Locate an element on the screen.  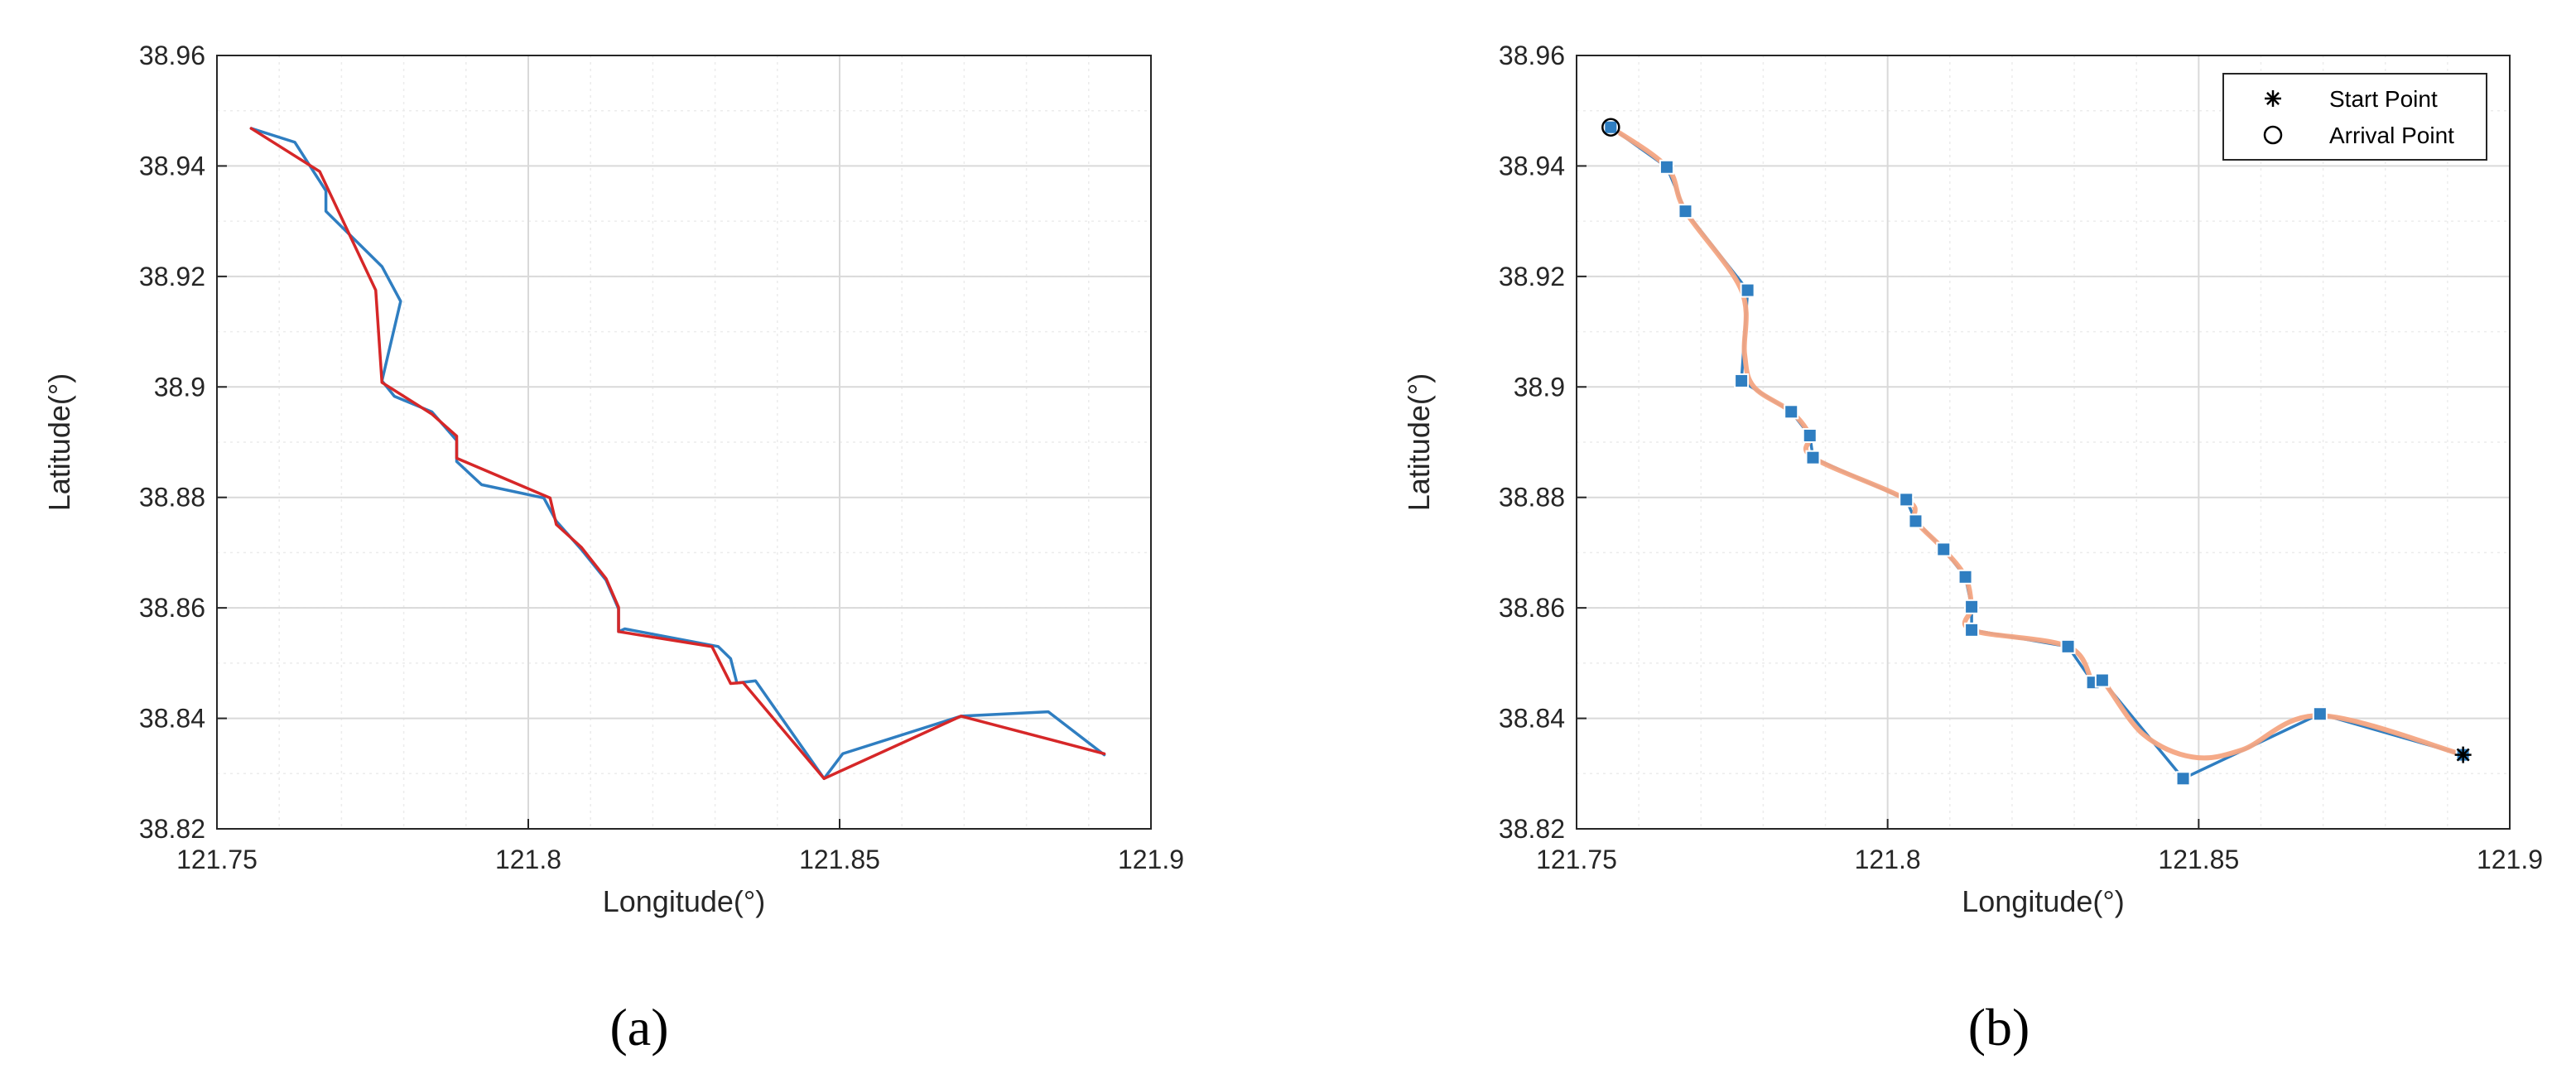
chart-b-y-tick-label: 38.84 is located at coordinates (1532, 719).